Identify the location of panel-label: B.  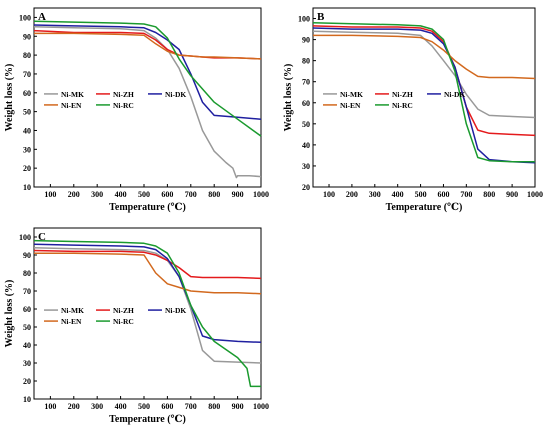
(321, 17).